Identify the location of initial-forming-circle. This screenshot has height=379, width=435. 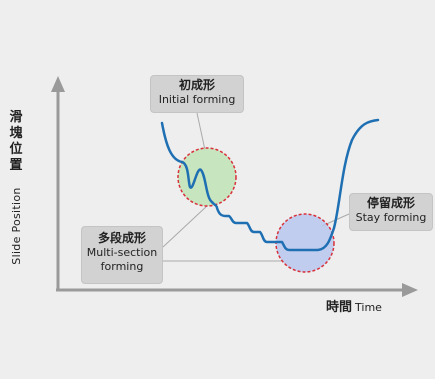
(207, 177).